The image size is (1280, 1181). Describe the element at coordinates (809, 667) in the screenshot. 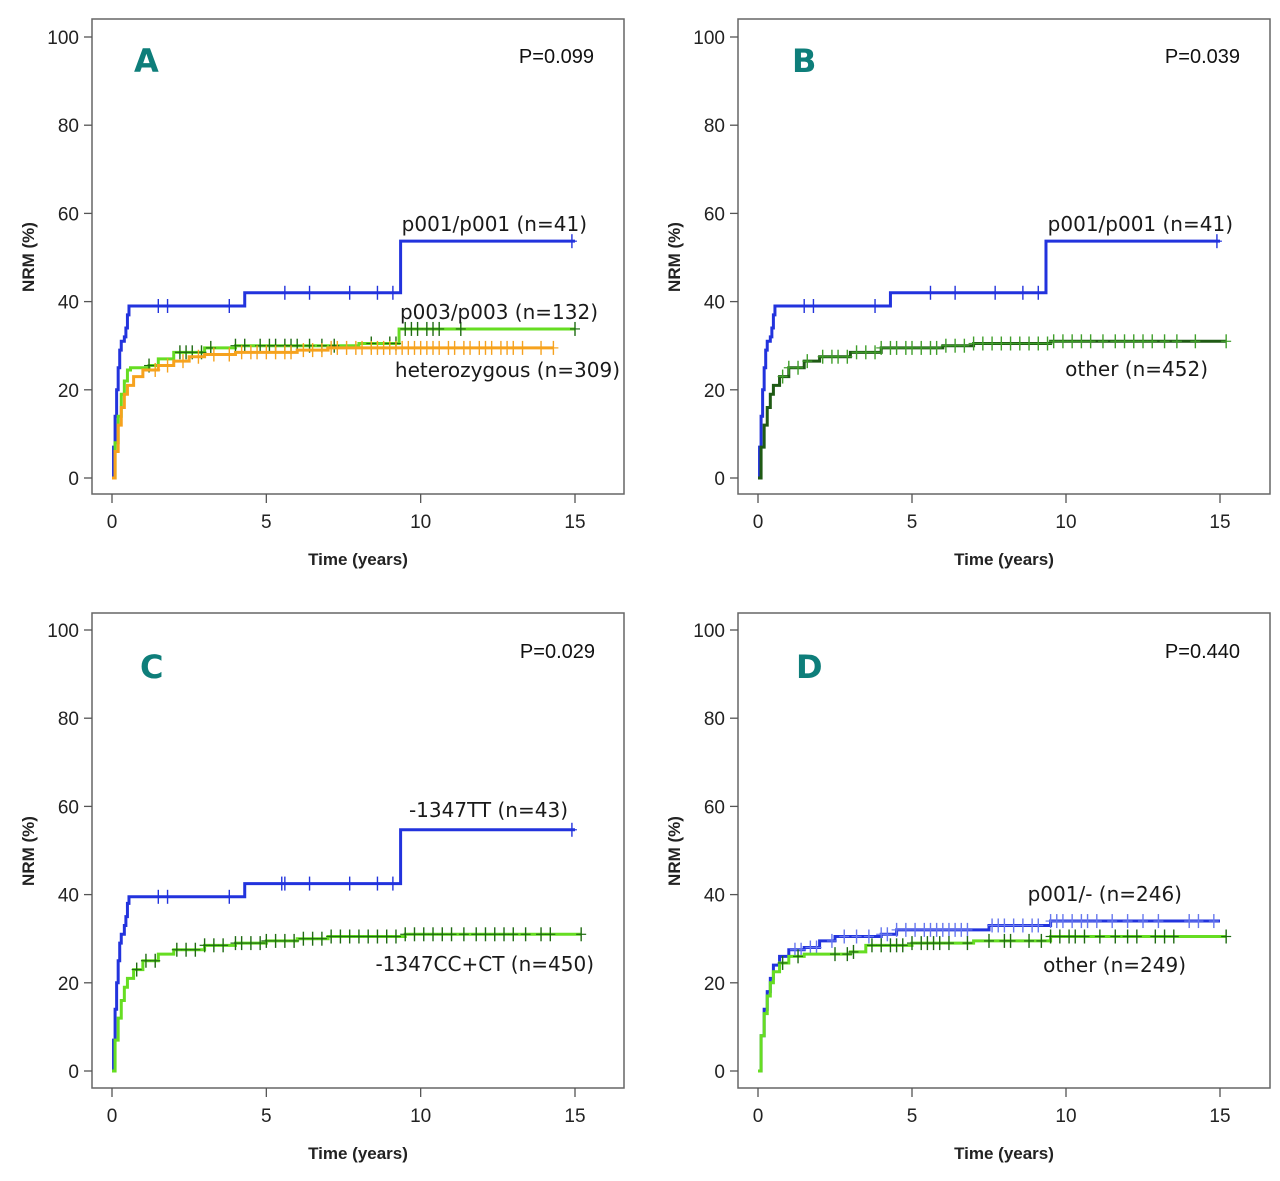

I see `panel-letter: D` at that location.